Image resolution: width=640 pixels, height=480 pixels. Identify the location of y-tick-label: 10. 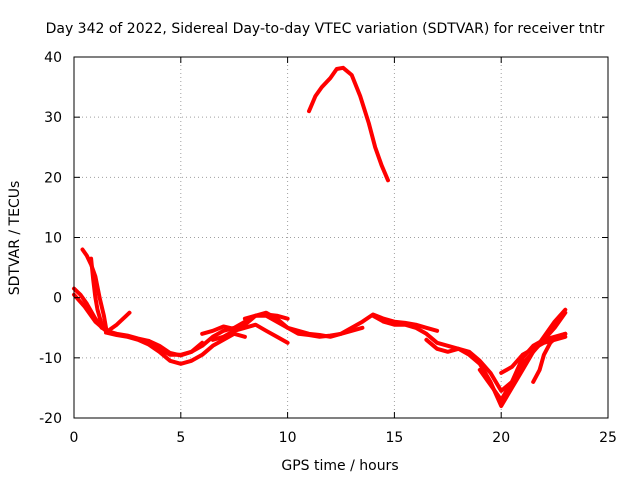
(53, 239).